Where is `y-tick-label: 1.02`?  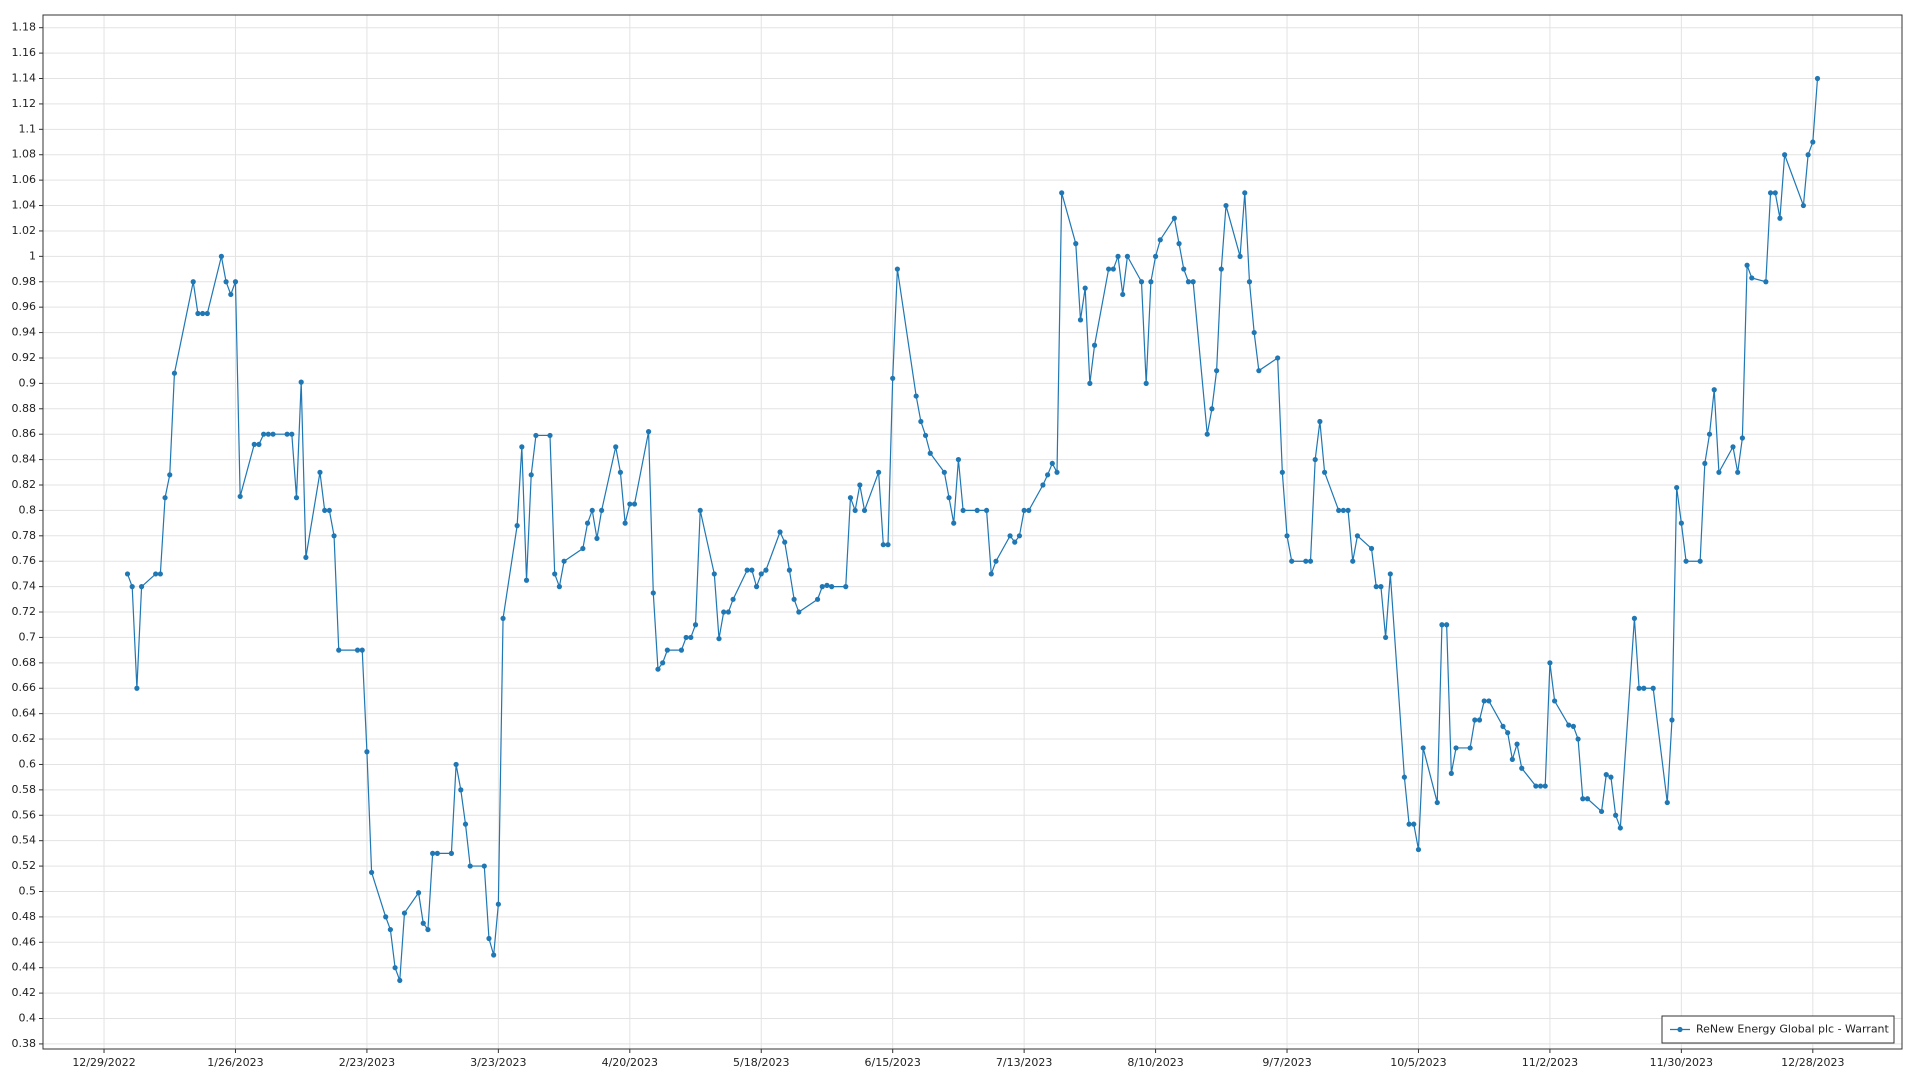 y-tick-label: 1.02 is located at coordinates (24, 230).